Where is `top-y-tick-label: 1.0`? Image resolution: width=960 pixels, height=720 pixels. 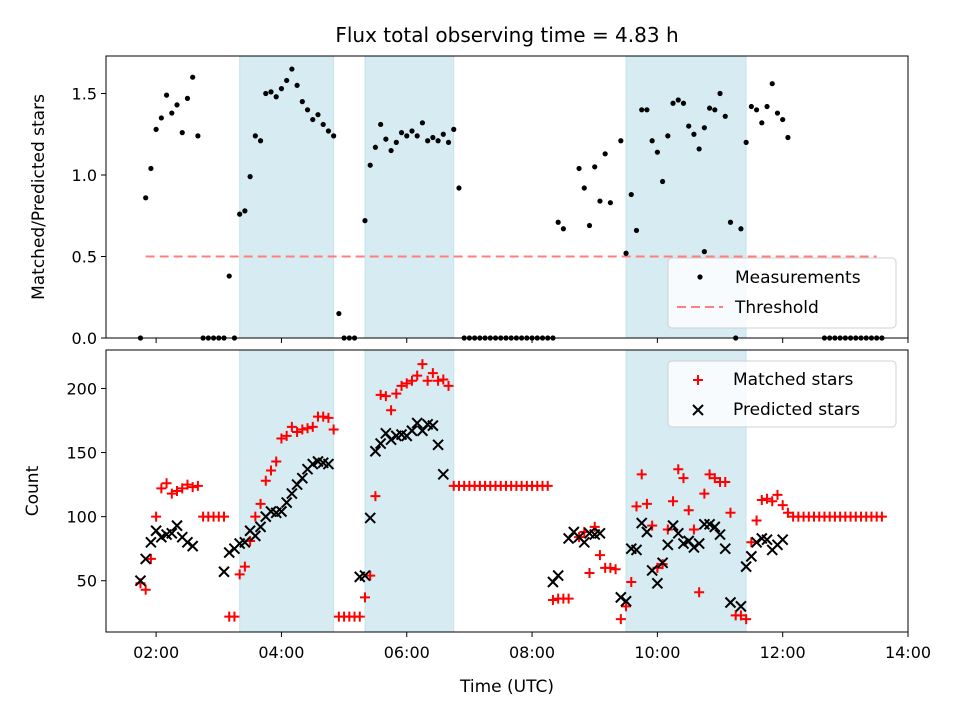 top-y-tick-label: 1.0 is located at coordinates (84, 175).